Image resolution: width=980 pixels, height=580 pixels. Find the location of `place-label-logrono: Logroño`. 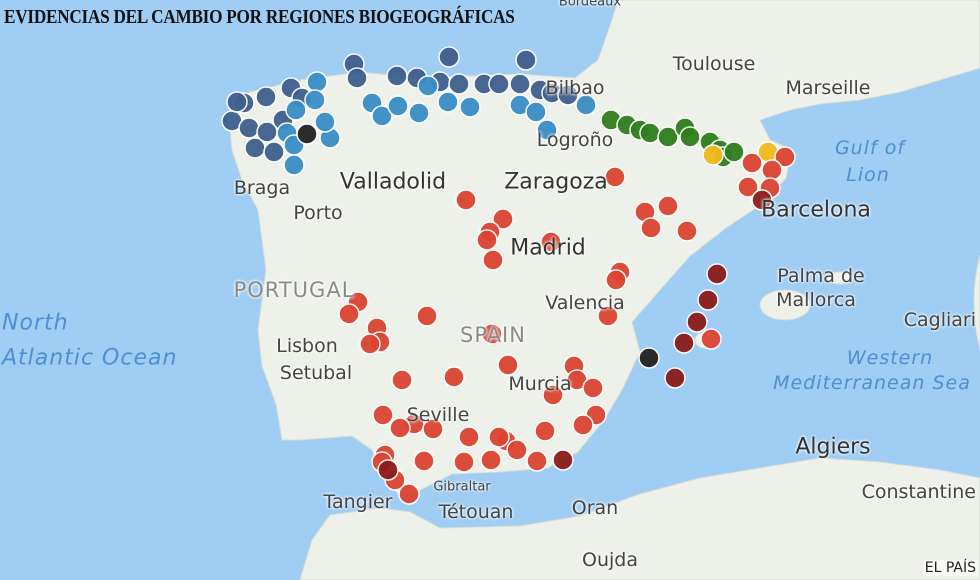

place-label-logrono: Logroño is located at coordinates (575, 140).